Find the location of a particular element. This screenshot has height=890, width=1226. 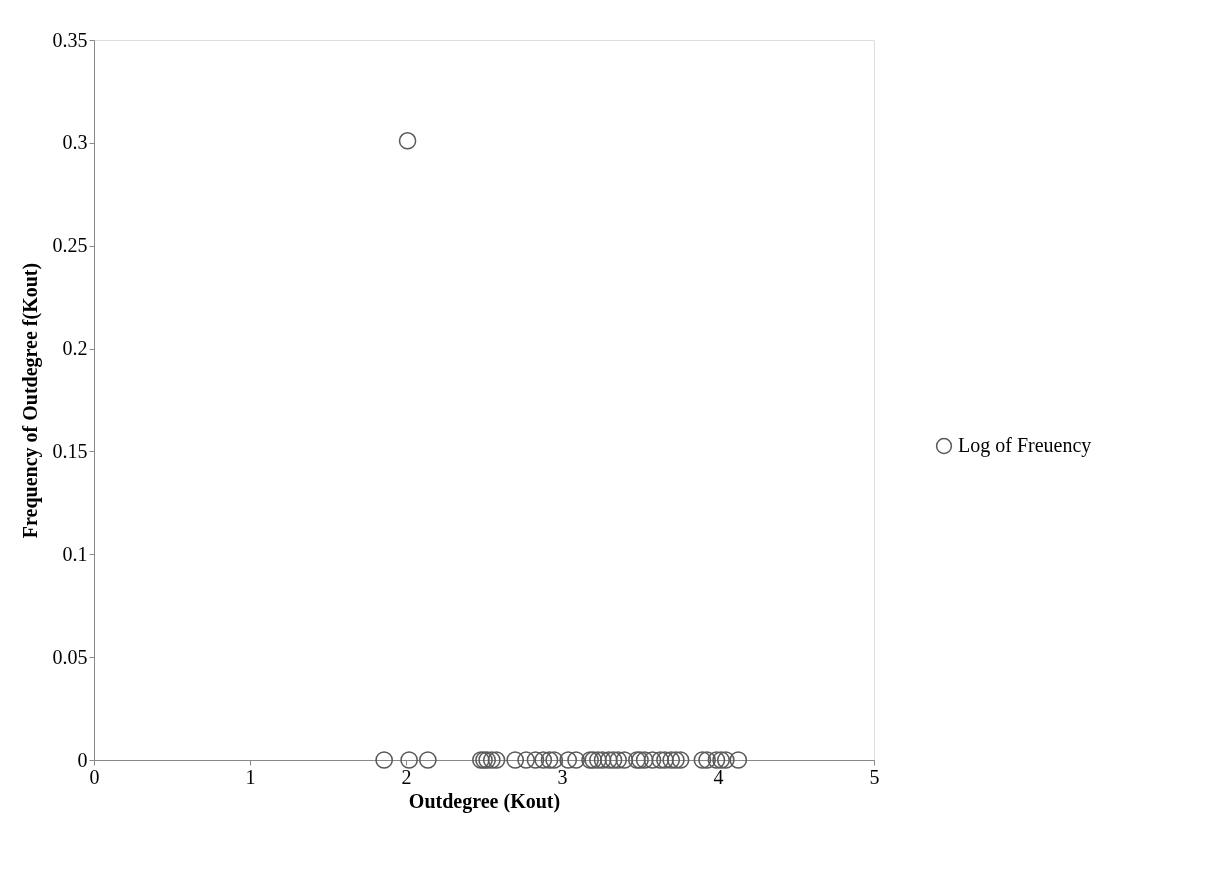

x-tick-label: 2 is located at coordinates (406, 776).